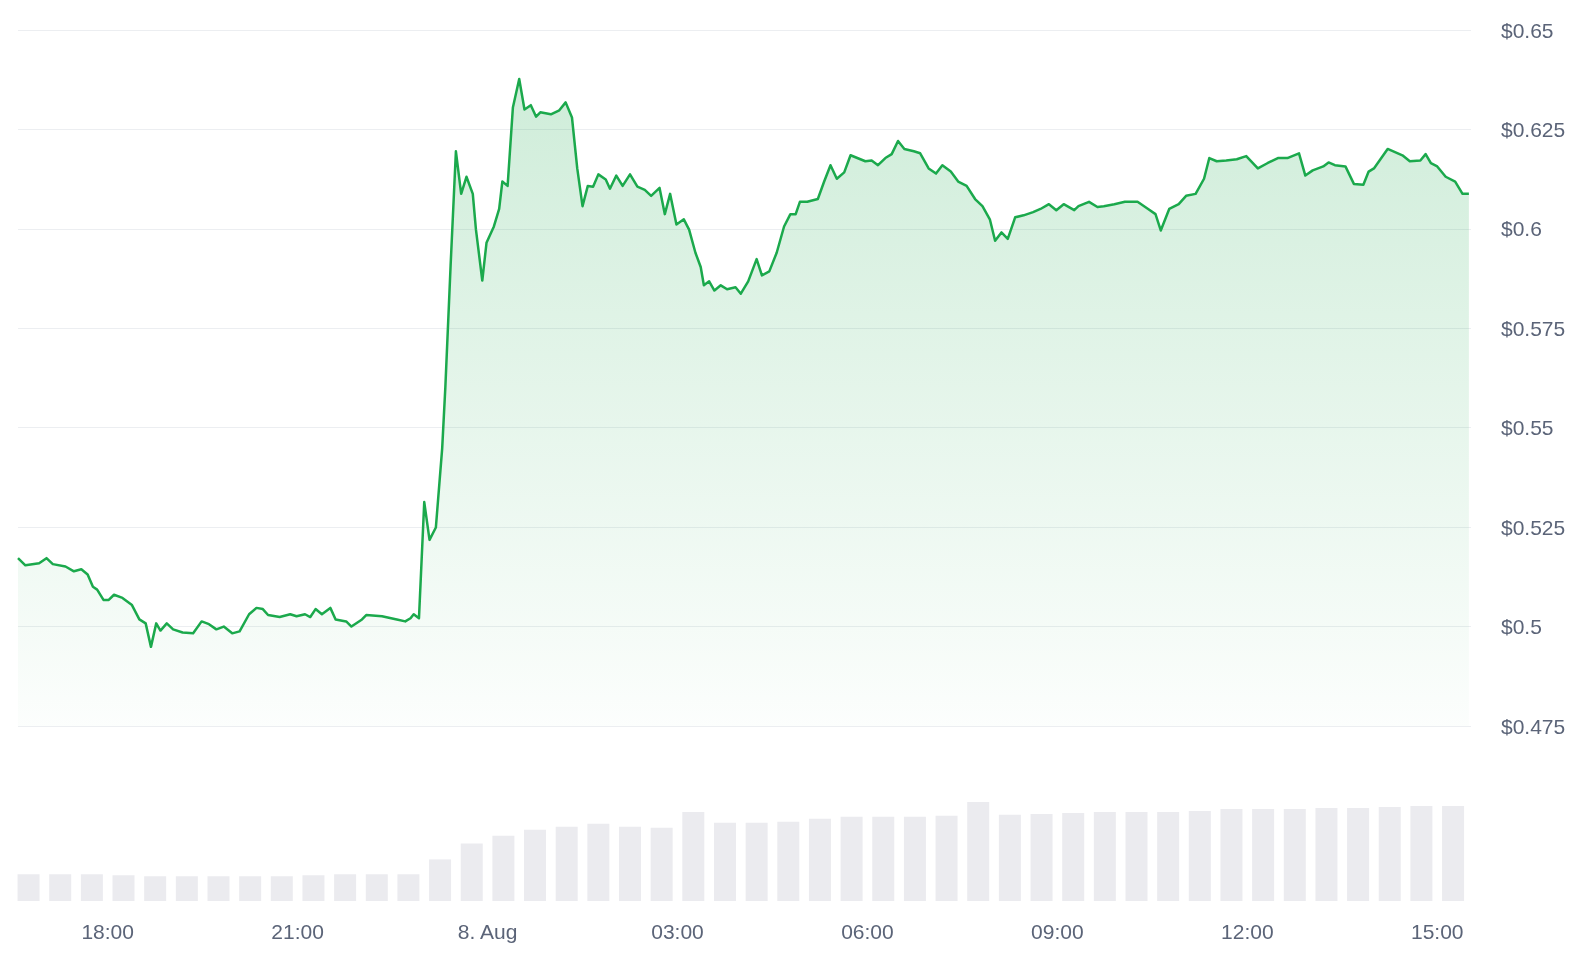  Describe the element at coordinates (1057, 931) in the screenshot. I see `x-tick-label: 09:00` at that location.